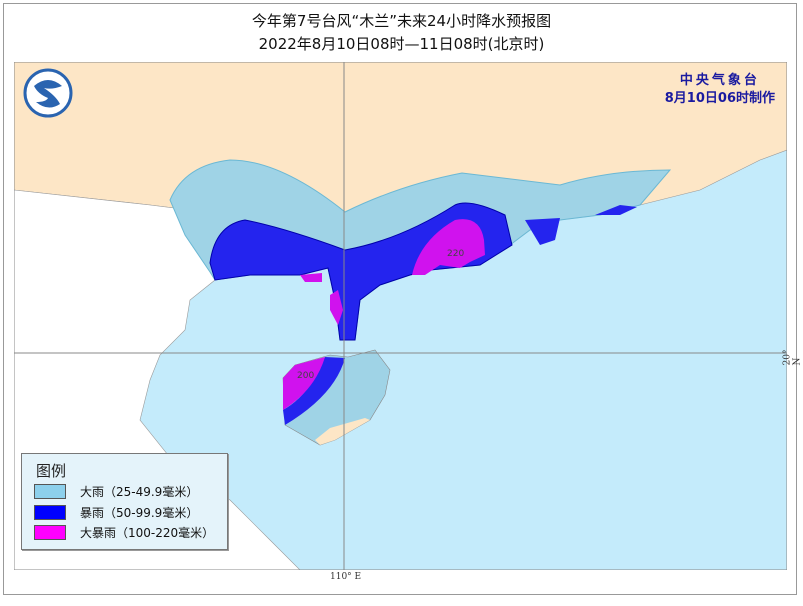  Describe the element at coordinates (581, 225) in the screenshot. I see `rainstorm-area-east` at that location.